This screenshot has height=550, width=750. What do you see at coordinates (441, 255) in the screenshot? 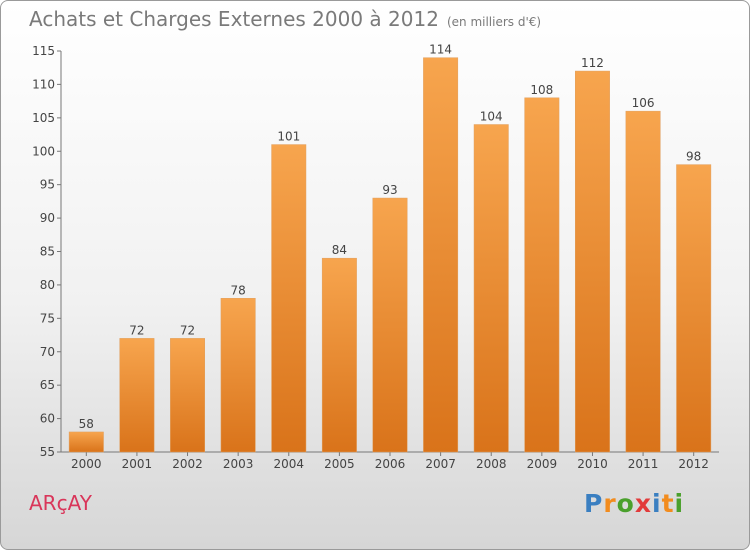
I see `bar-2007` at bounding box center [441, 255].